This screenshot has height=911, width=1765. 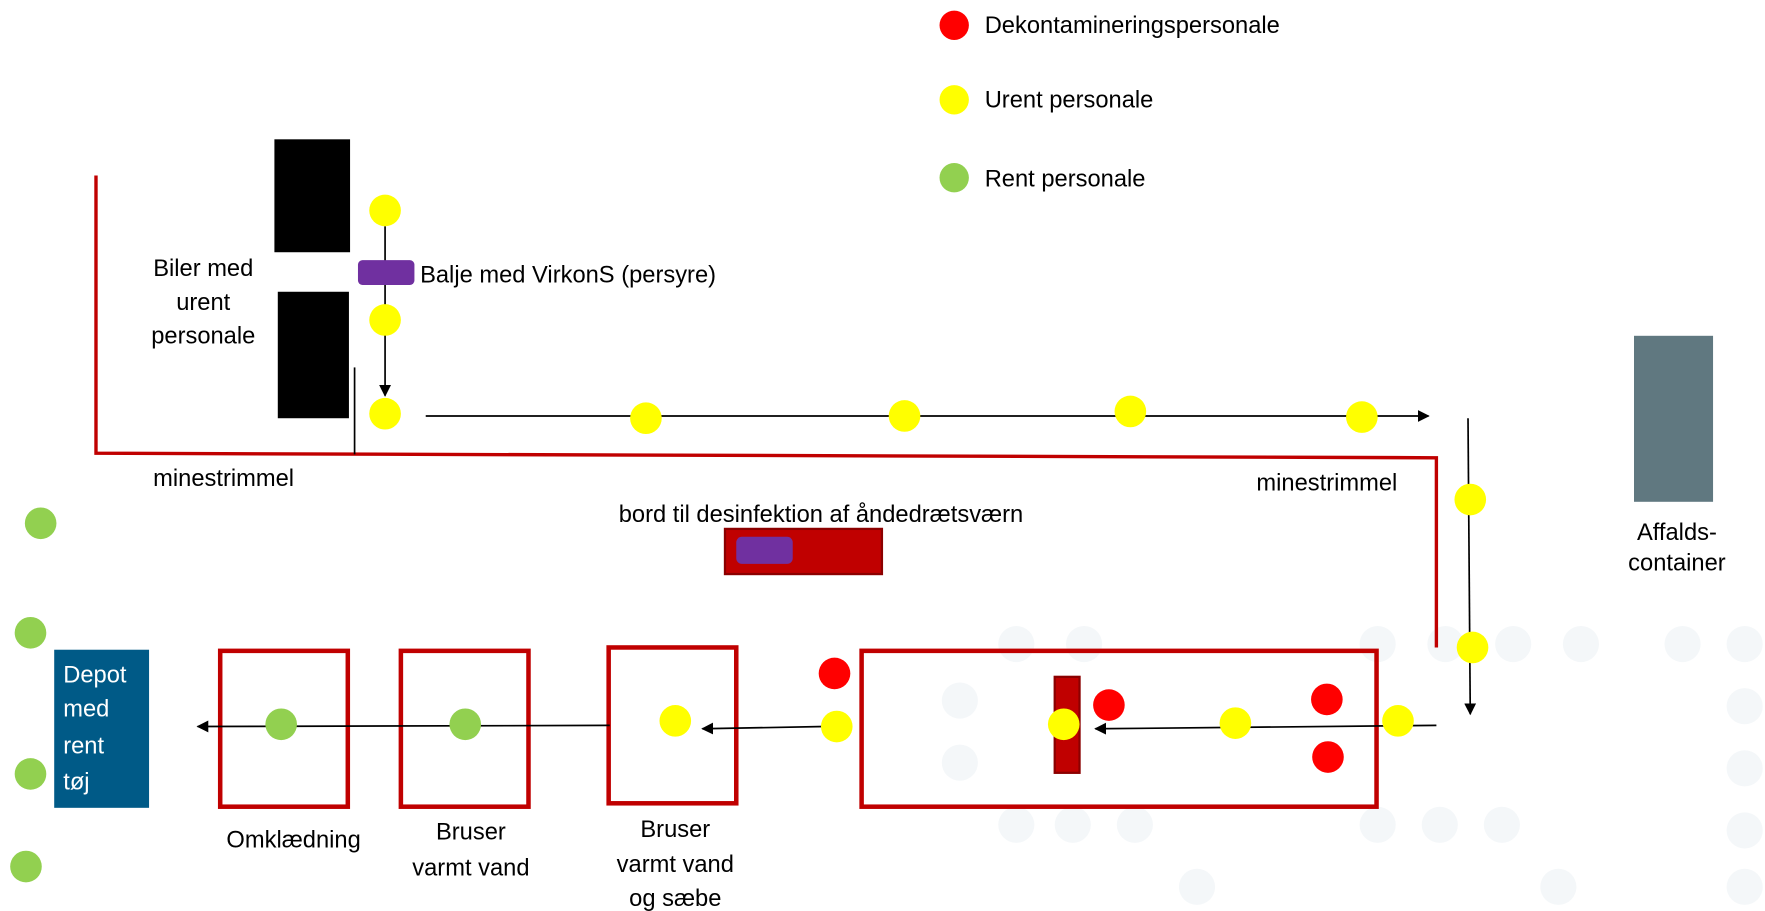 What do you see at coordinates (1065, 180) in the screenshot?
I see `legend-label: Rent personale` at bounding box center [1065, 180].